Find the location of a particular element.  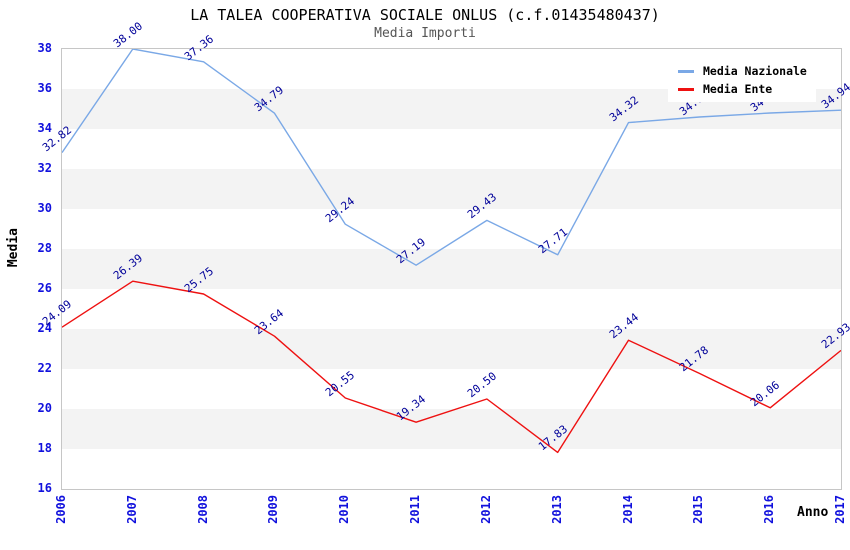

x-tick-2011: 2011 is located at coordinates (415, 509).